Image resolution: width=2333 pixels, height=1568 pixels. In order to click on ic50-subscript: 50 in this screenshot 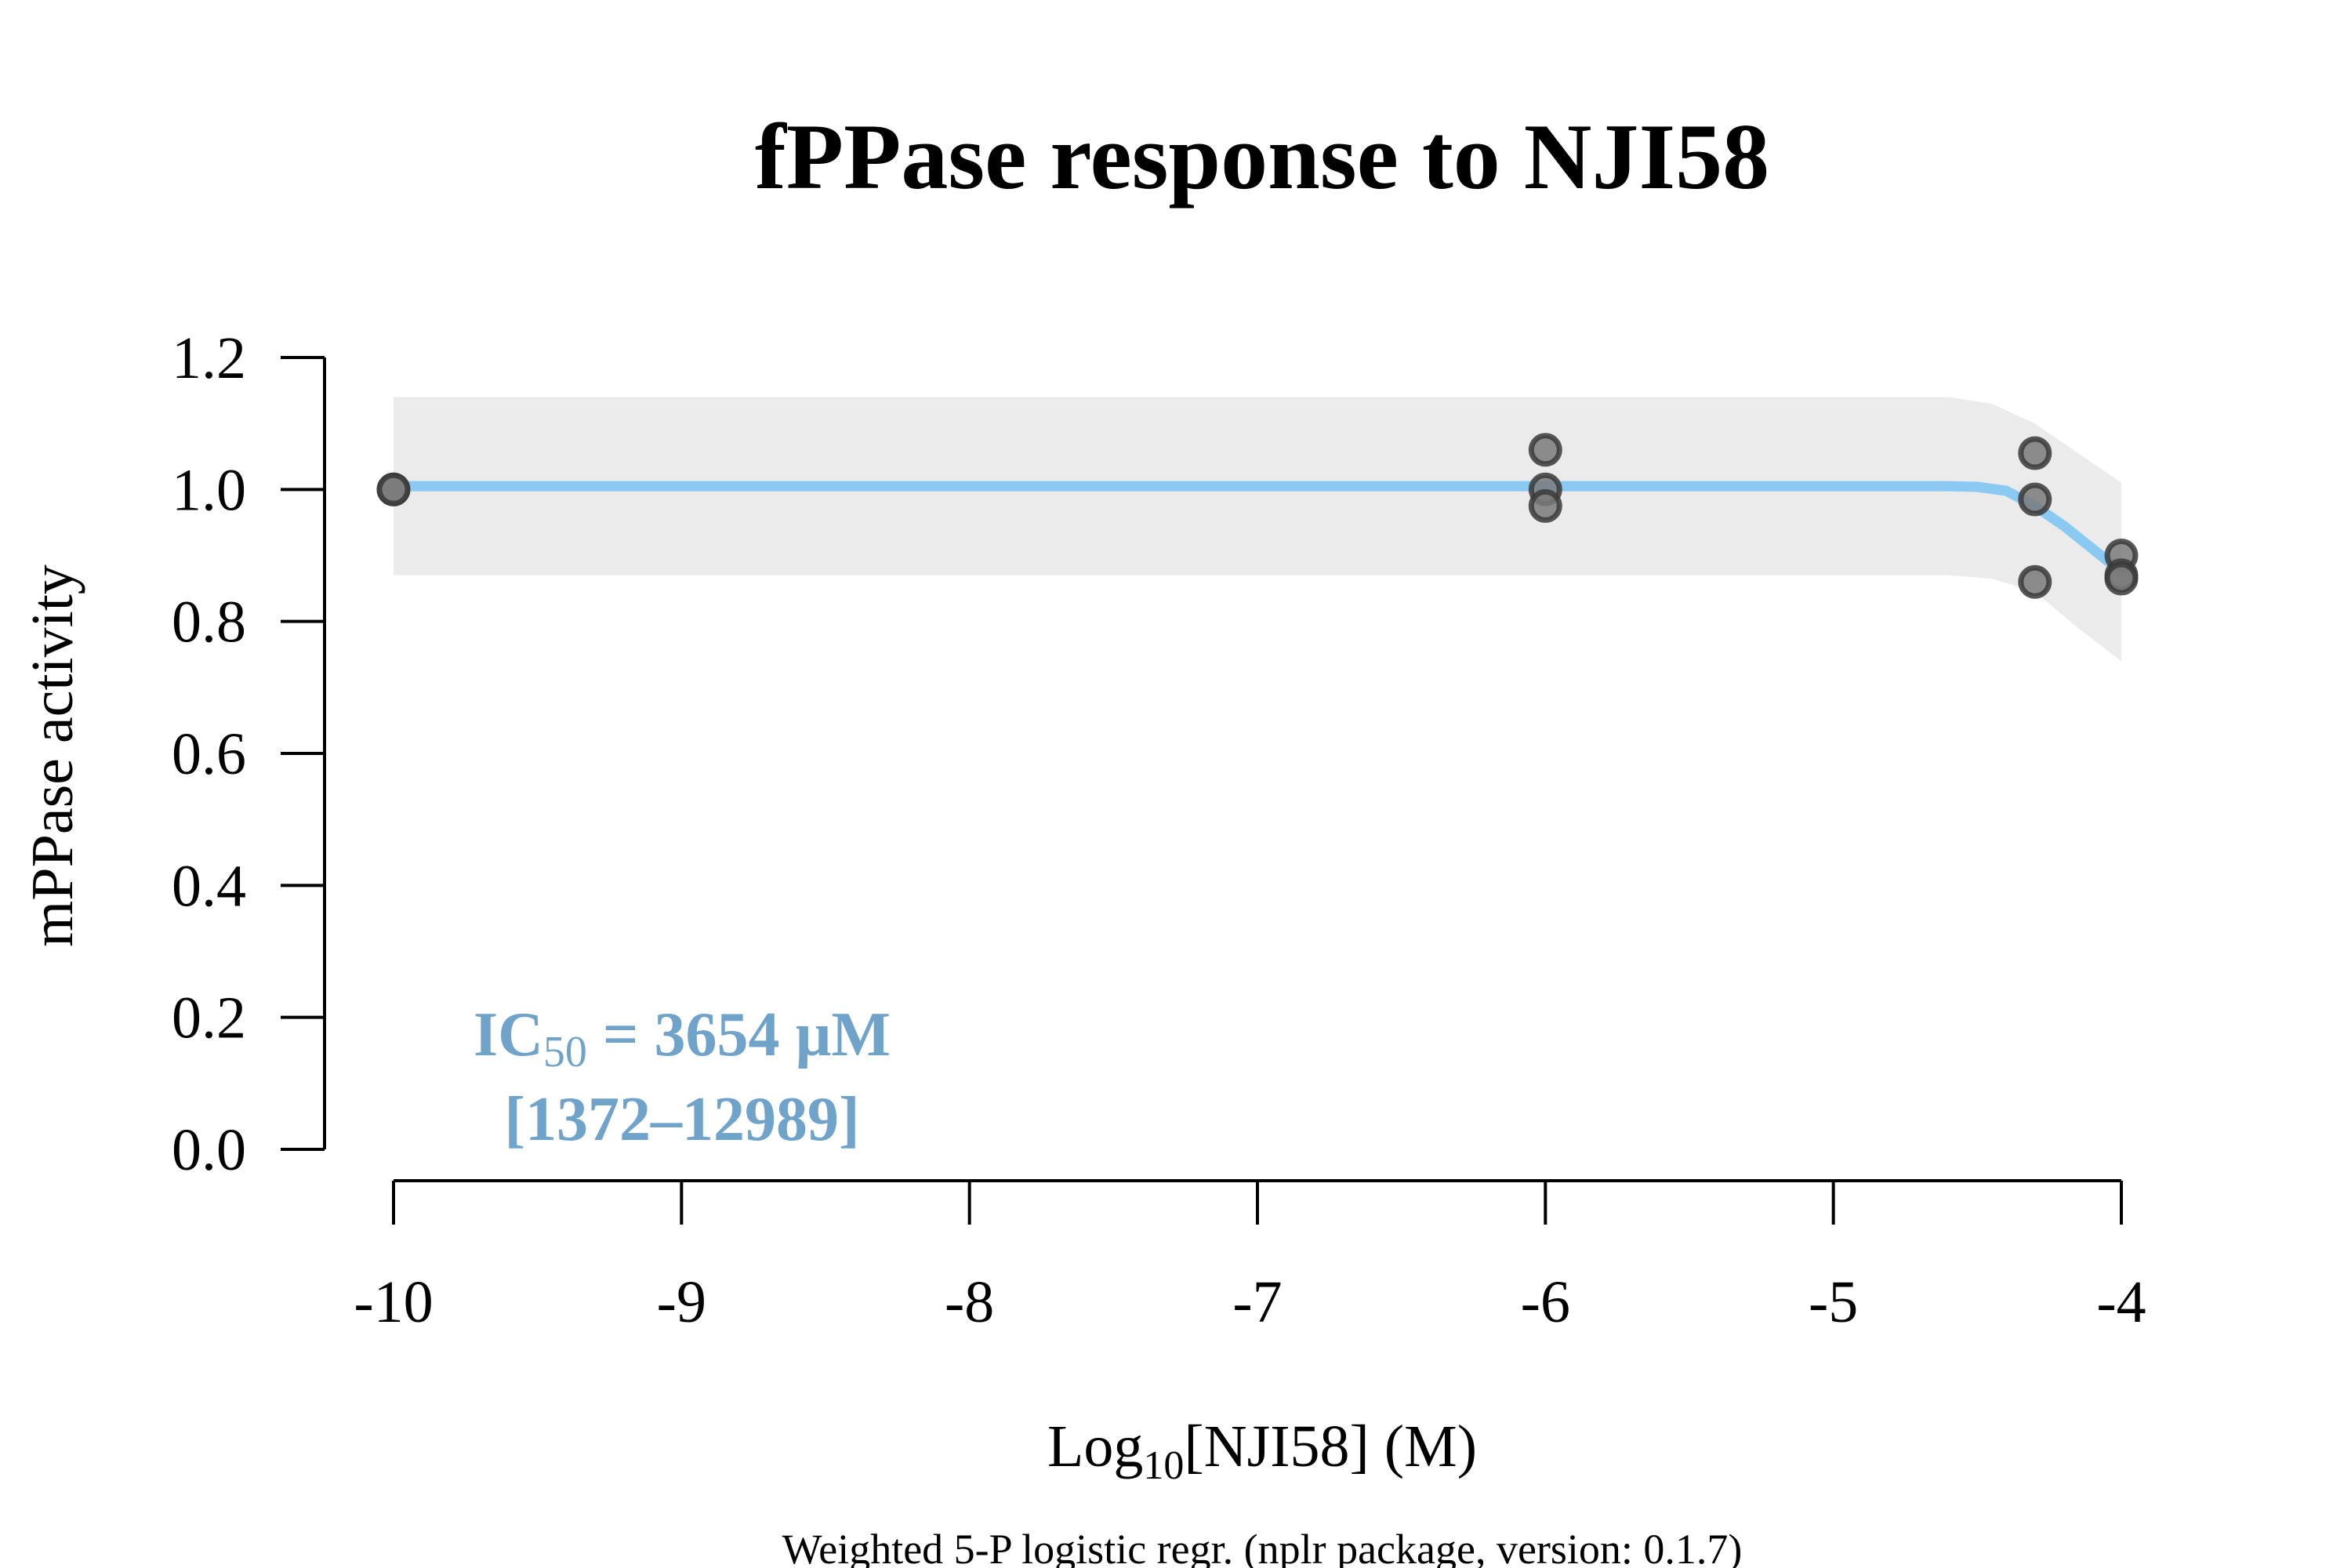, I will do `click(565, 1052)`.